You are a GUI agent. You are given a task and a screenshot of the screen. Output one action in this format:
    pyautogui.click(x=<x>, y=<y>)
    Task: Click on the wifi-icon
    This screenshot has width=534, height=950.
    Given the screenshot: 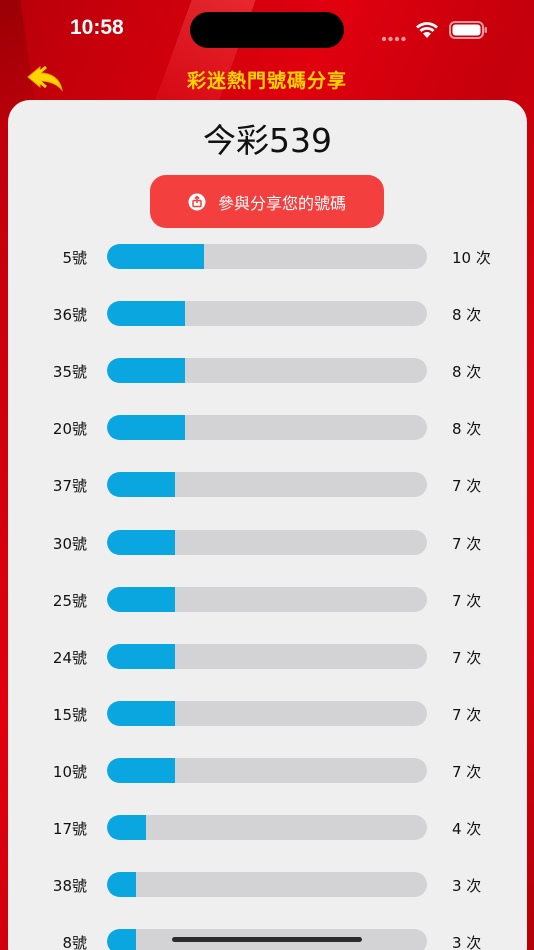 What is the action you would take?
    pyautogui.click(x=427, y=32)
    